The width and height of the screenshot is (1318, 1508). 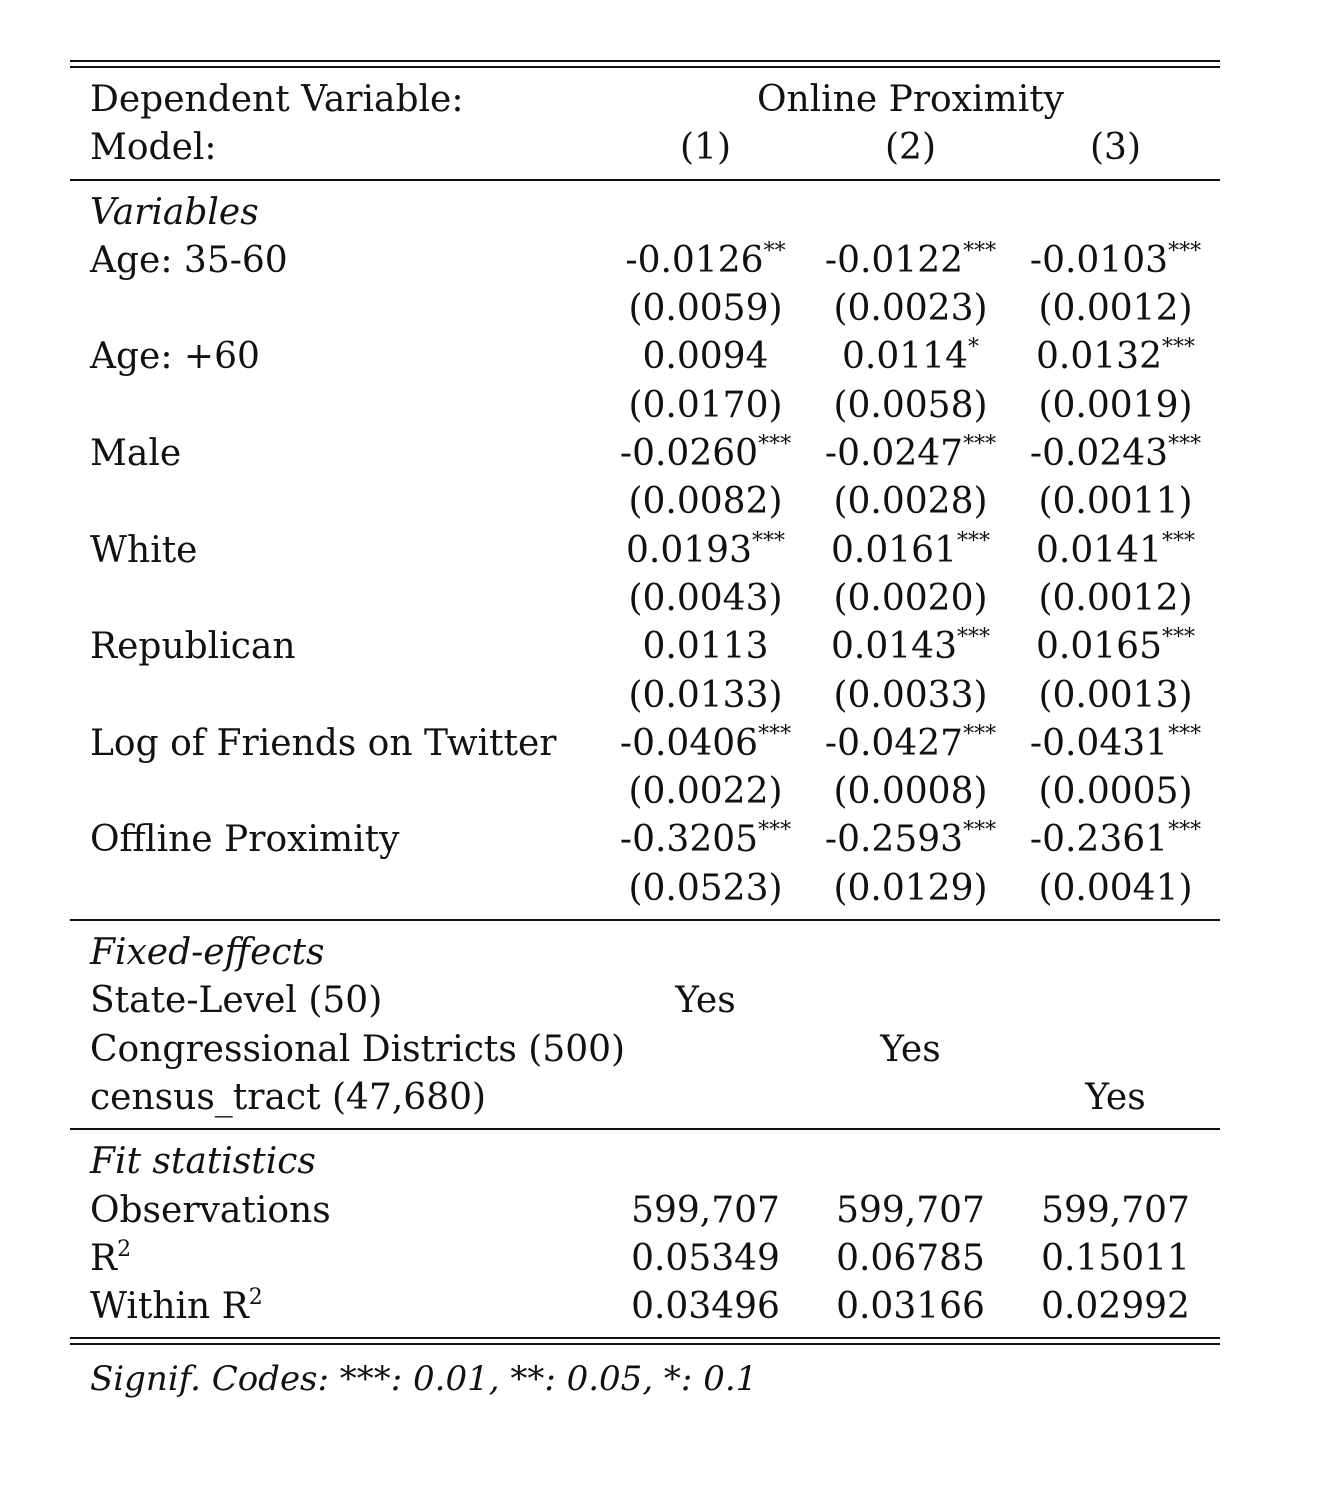 I want to click on fixed-effect-label: State-Level (50), so click(x=236, y=1001).